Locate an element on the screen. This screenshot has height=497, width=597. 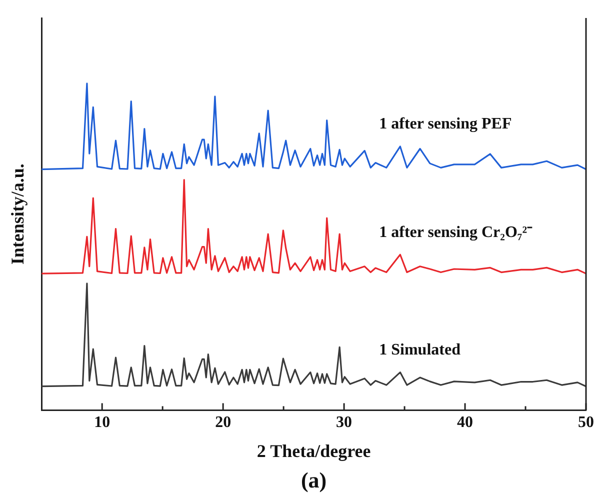
x-axis-title: 2 Theta/degree is located at coordinates (313, 450).